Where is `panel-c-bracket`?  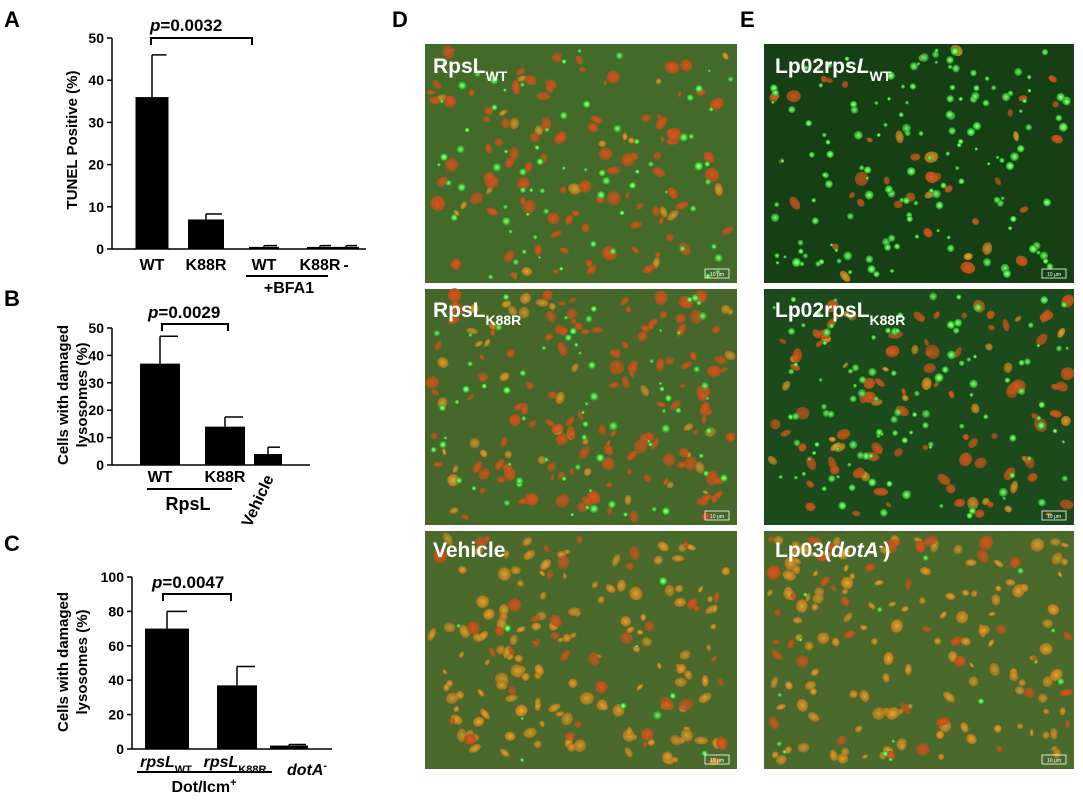 panel-c-bracket is located at coordinates (197, 597).